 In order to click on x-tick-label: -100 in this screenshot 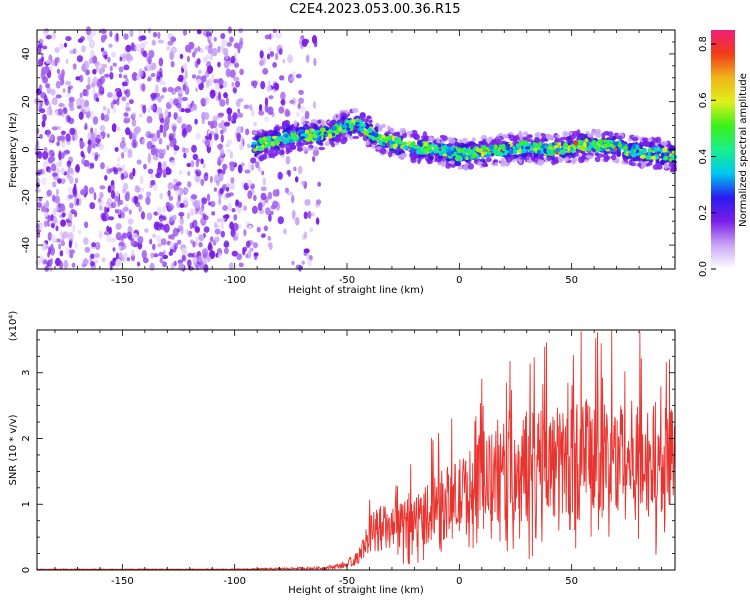, I will do `click(234, 280)`.